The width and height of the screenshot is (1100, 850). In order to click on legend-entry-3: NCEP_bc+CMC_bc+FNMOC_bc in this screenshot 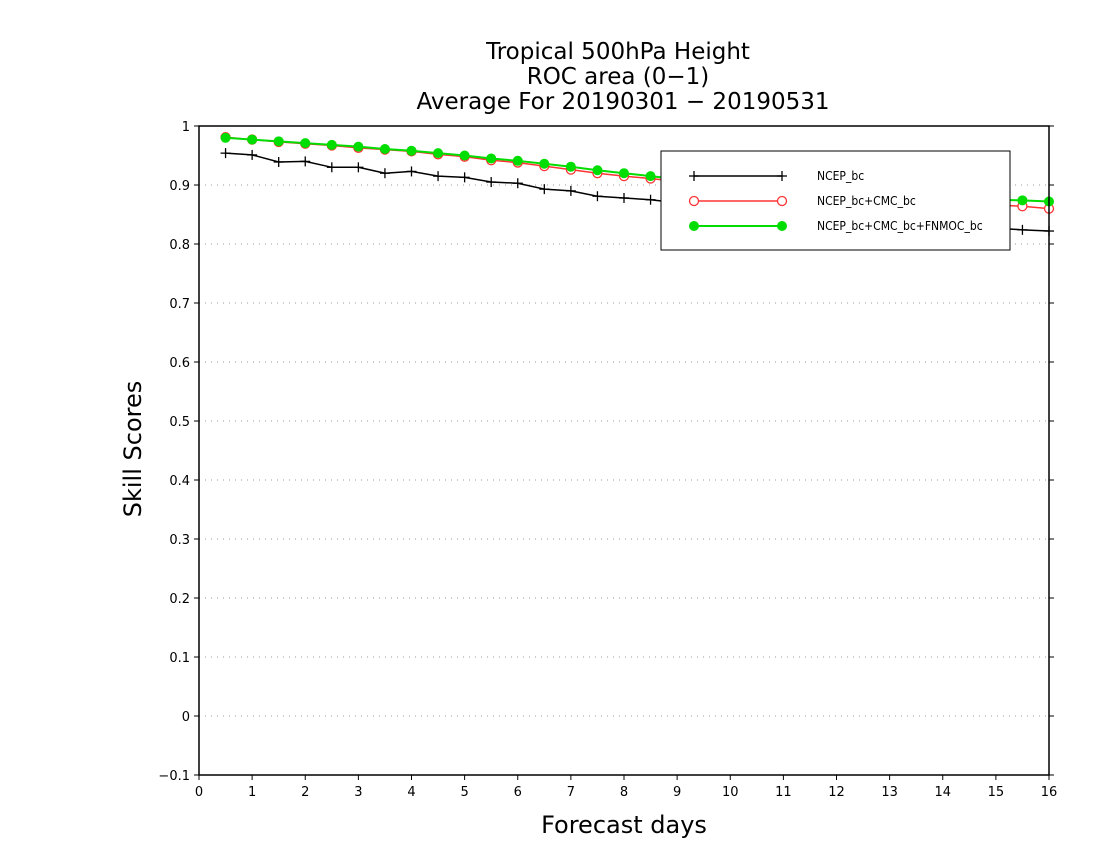, I will do `click(836, 226)`.